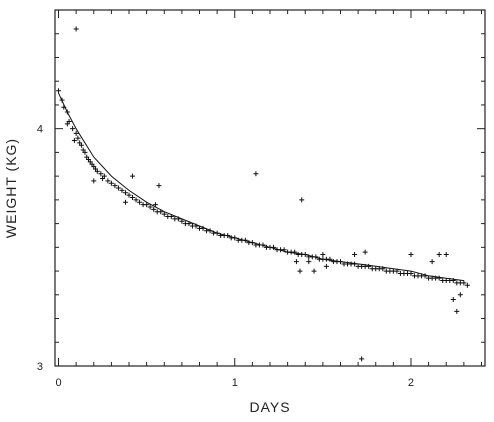  Describe the element at coordinates (40, 367) in the screenshot. I see `y-tick-label: 3` at that location.